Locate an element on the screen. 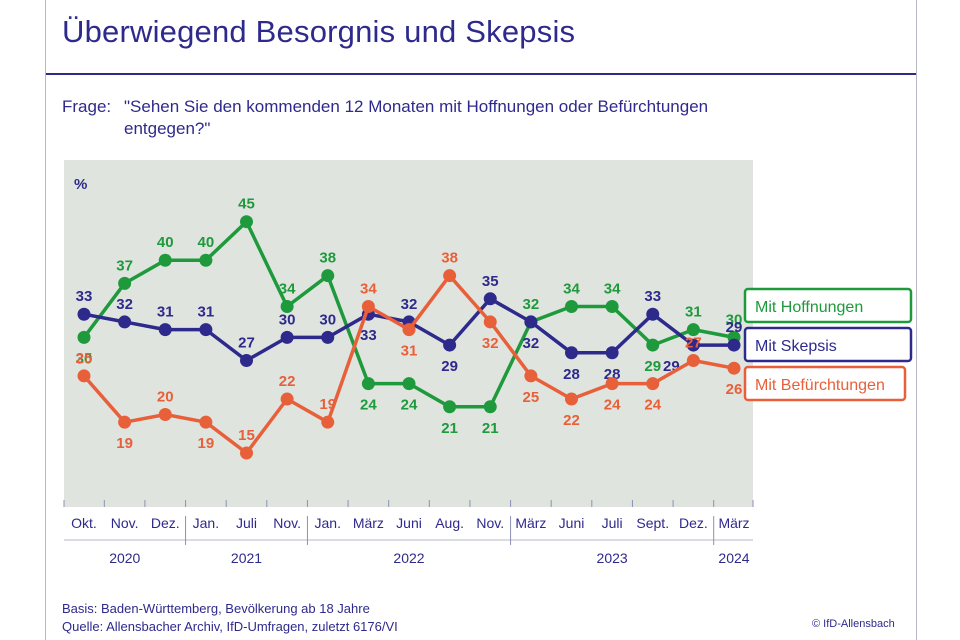  data-label-hoffnungen: 24 is located at coordinates (368, 405).